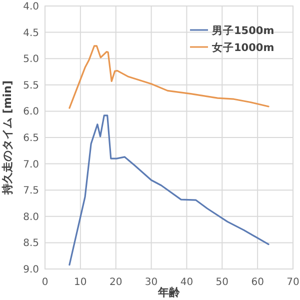  What do you see at coordinates (257, 282) in the screenshot?
I see `x-tick-label: 60` at bounding box center [257, 282].